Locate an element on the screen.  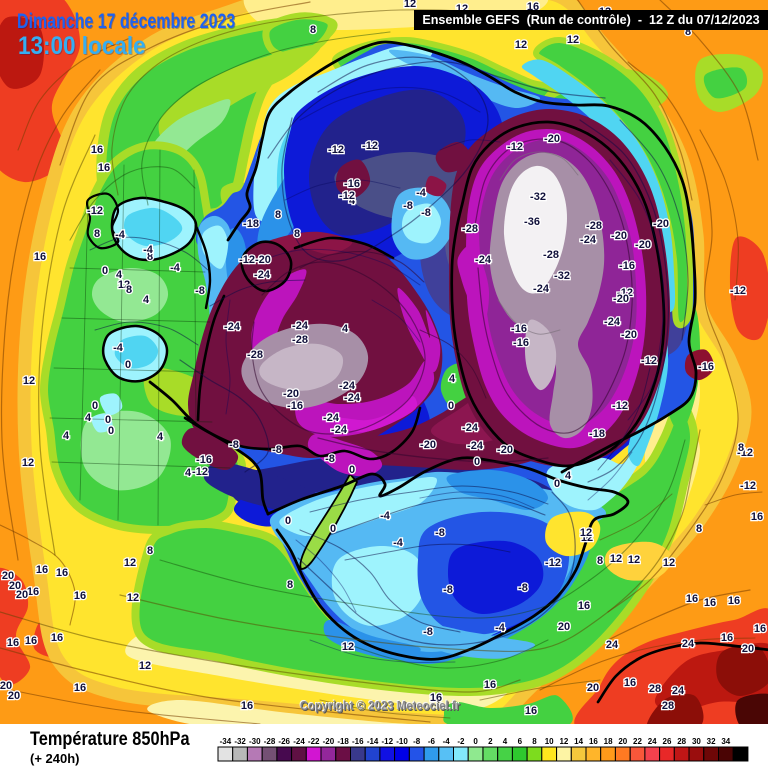
svg-text: -30 is located at coordinates (255, 741).